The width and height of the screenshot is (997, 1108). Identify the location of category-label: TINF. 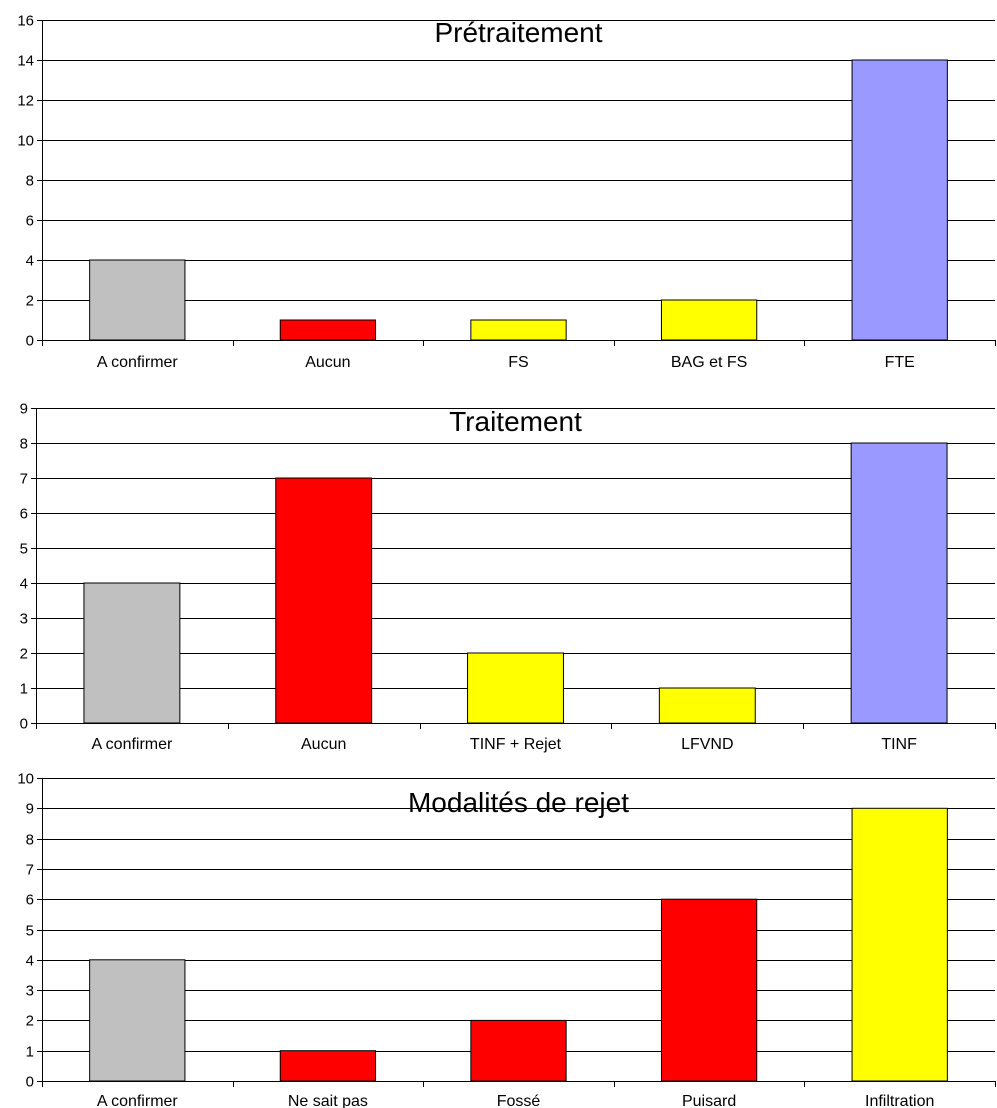
(899, 744).